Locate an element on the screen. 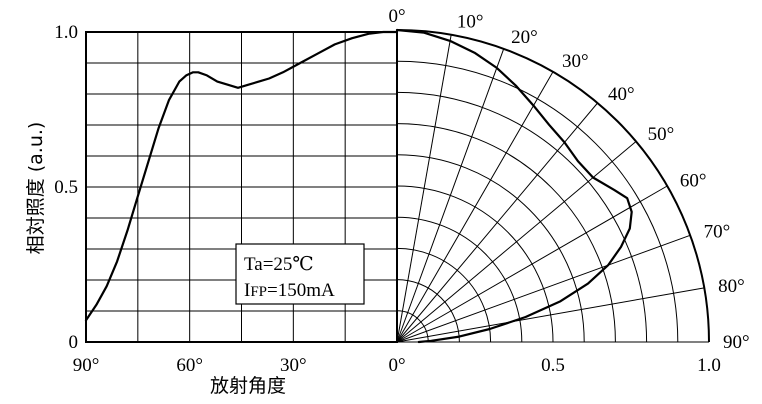 This screenshot has height=404, width=762. polar-angle-label: 10° is located at coordinates (470, 22).